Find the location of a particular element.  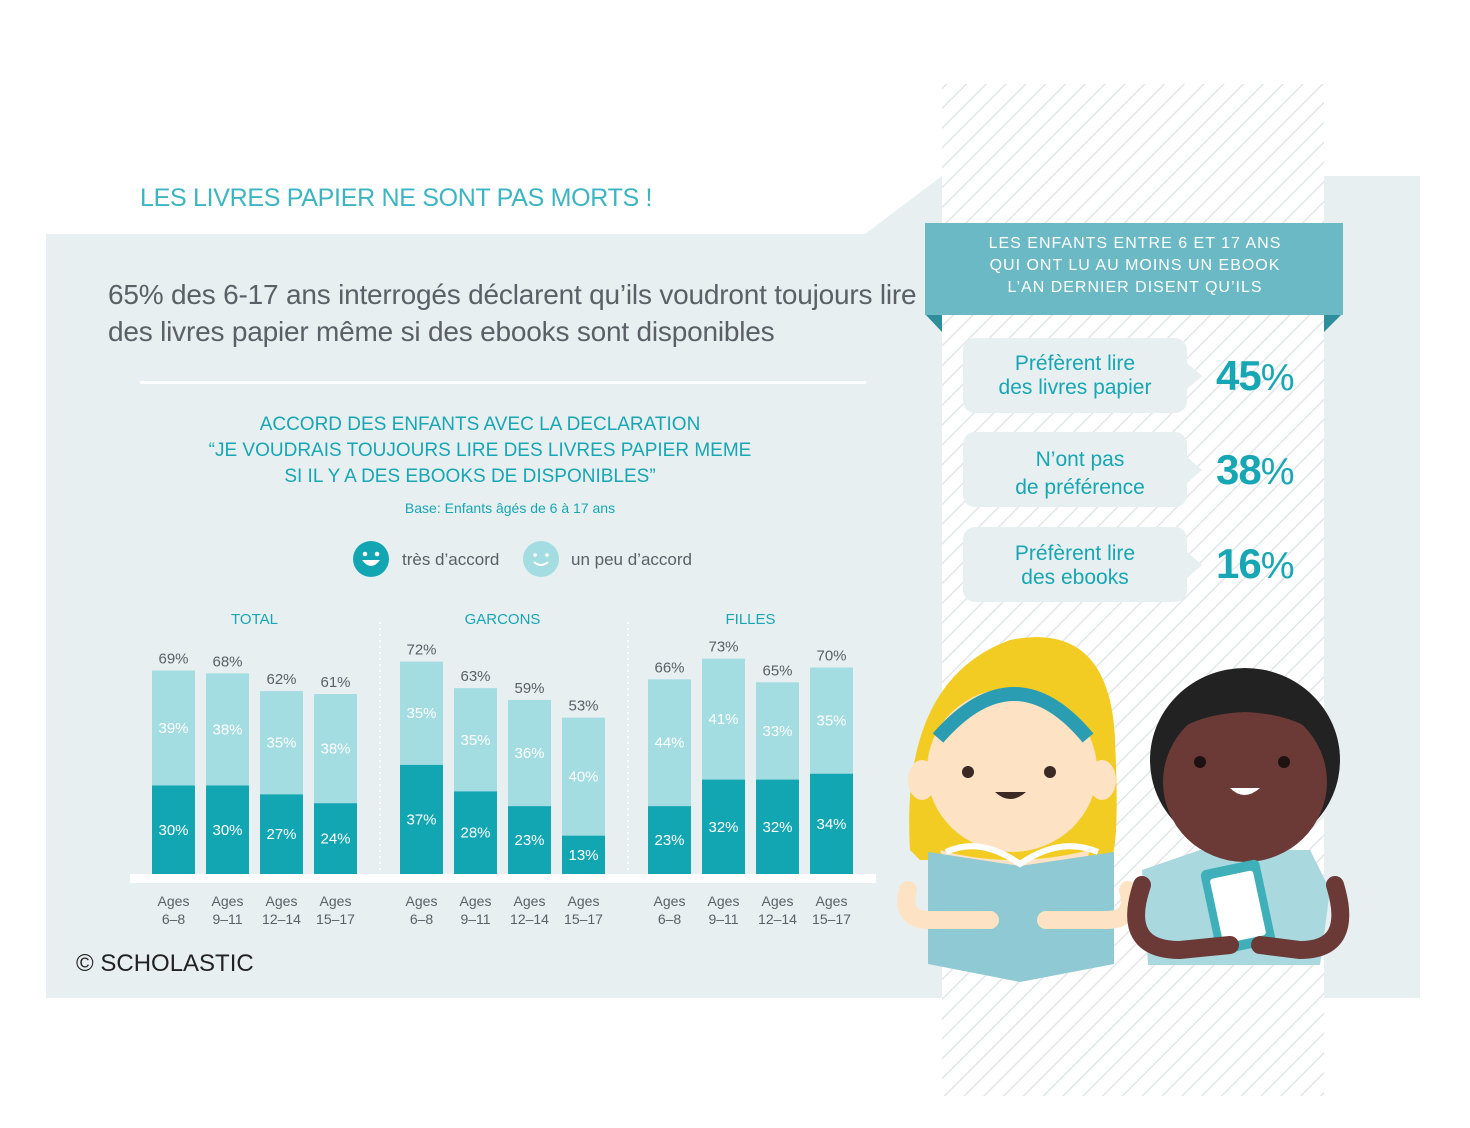

chart-title-line: ACCORD DES ENFANTS AVEC LA DECLARATION is located at coordinates (480, 424).